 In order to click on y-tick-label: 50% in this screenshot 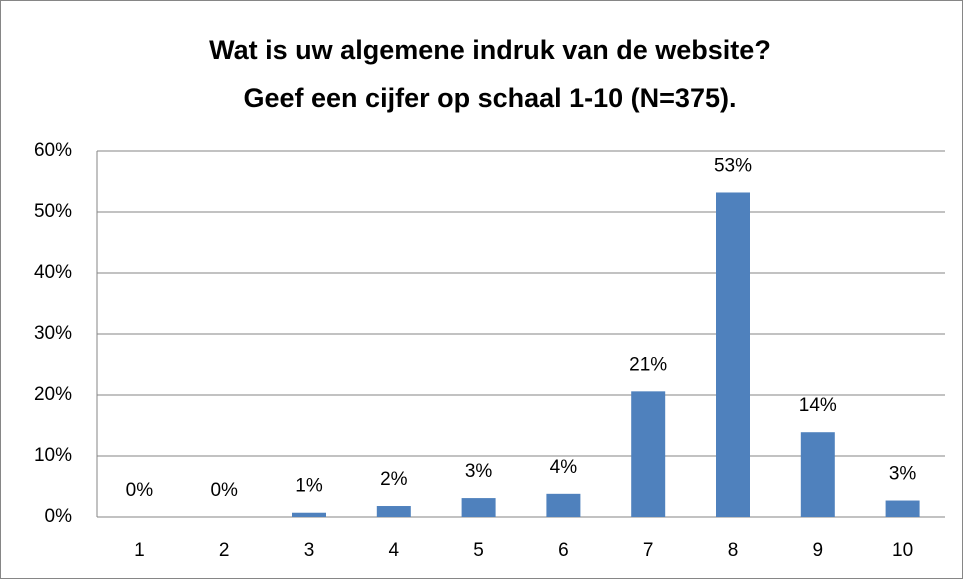, I will do `click(53, 211)`.